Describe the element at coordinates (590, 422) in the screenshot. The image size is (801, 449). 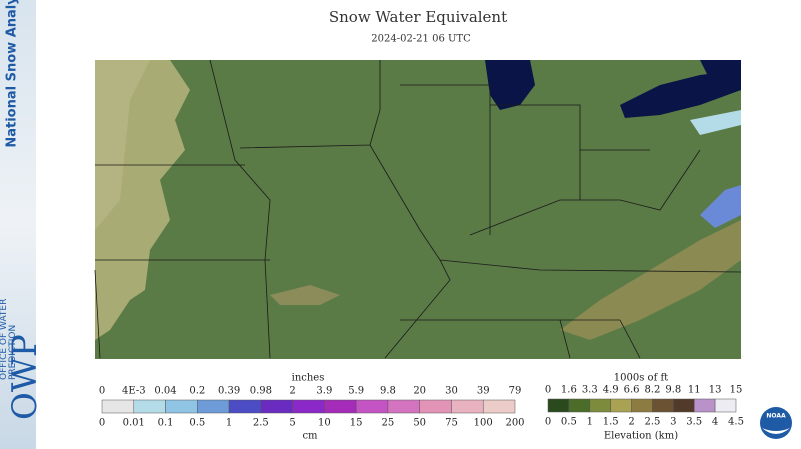
I see `elevation-bottom-label: 1` at that location.